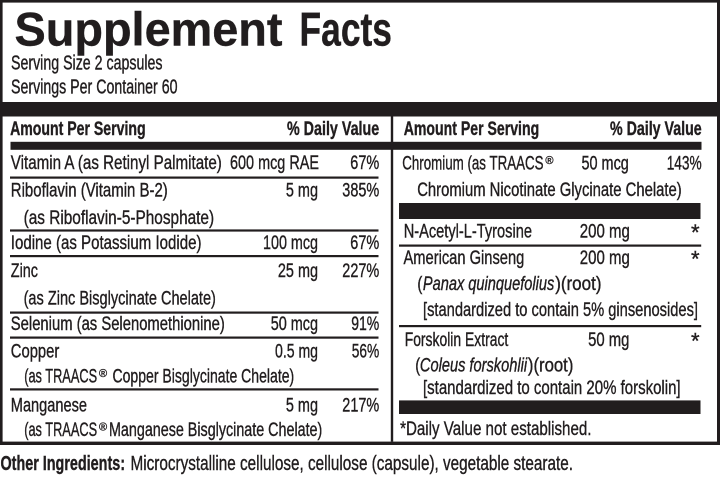 This screenshot has height=481, width=720. I want to click on svg-text: Servings Per Container 60, so click(94, 87).